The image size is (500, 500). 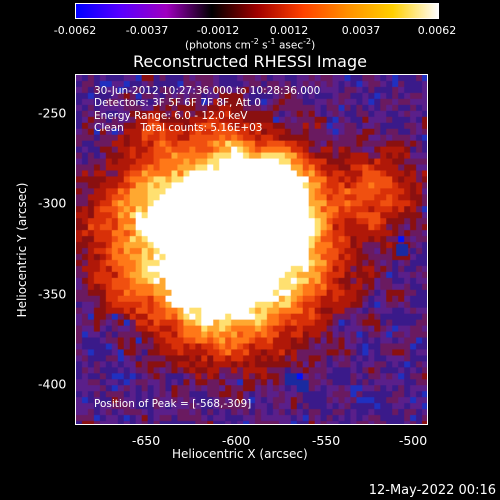 I want to click on annotation-energy: Energy Range: 6.0 - 12.0 keV, so click(x=171, y=116).